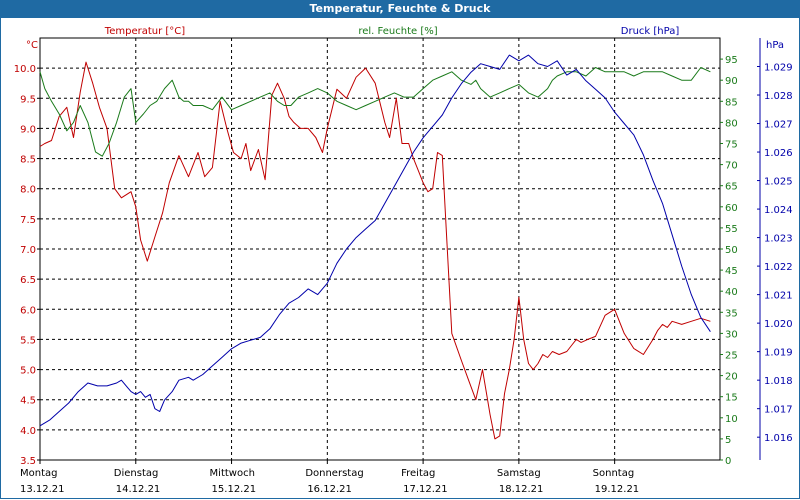 The image size is (800, 500). I want to click on temp-axis-title: Temperatur [°C], so click(144, 31).